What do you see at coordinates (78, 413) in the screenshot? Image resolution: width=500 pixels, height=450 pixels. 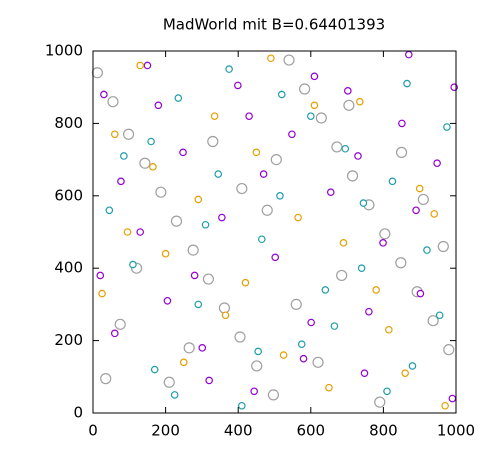 I see `y-tick-label: 0` at bounding box center [78, 413].